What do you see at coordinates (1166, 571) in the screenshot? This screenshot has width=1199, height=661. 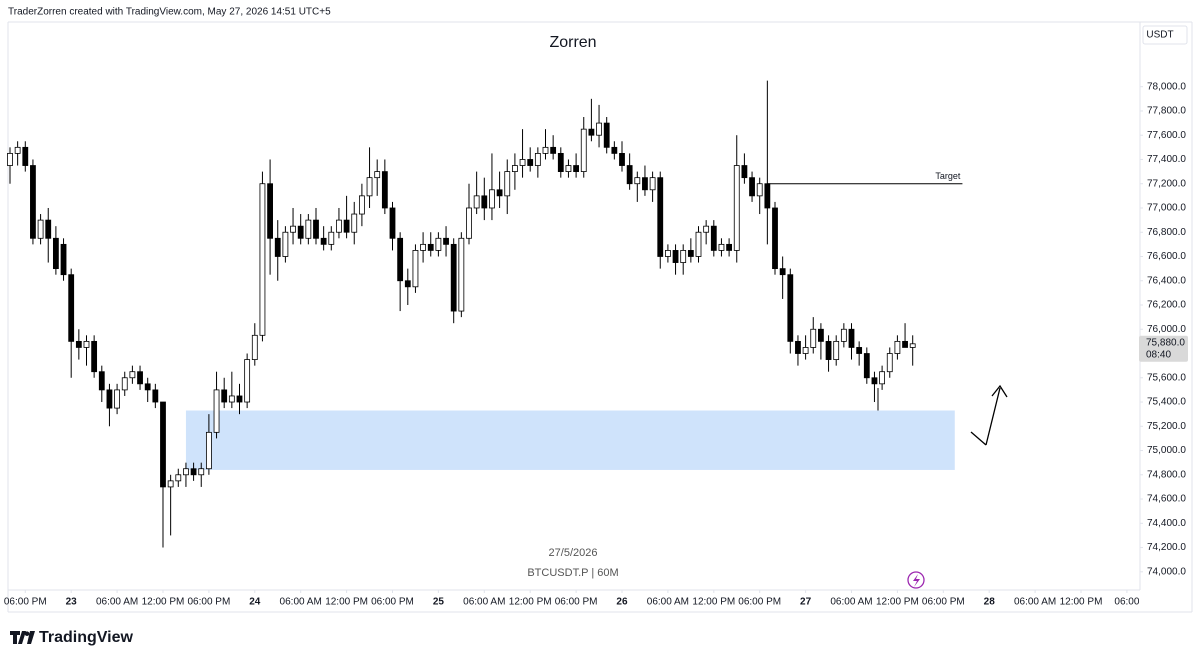 I see `y-tick-label: 74,000.0` at bounding box center [1166, 571].